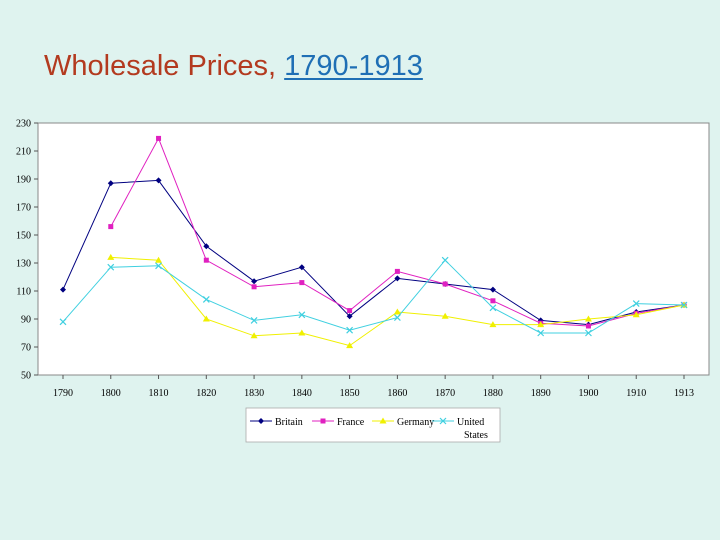 This screenshot has height=540, width=720. What do you see at coordinates (23, 124) in the screenshot?
I see `y-tick-label: 230` at bounding box center [23, 124].